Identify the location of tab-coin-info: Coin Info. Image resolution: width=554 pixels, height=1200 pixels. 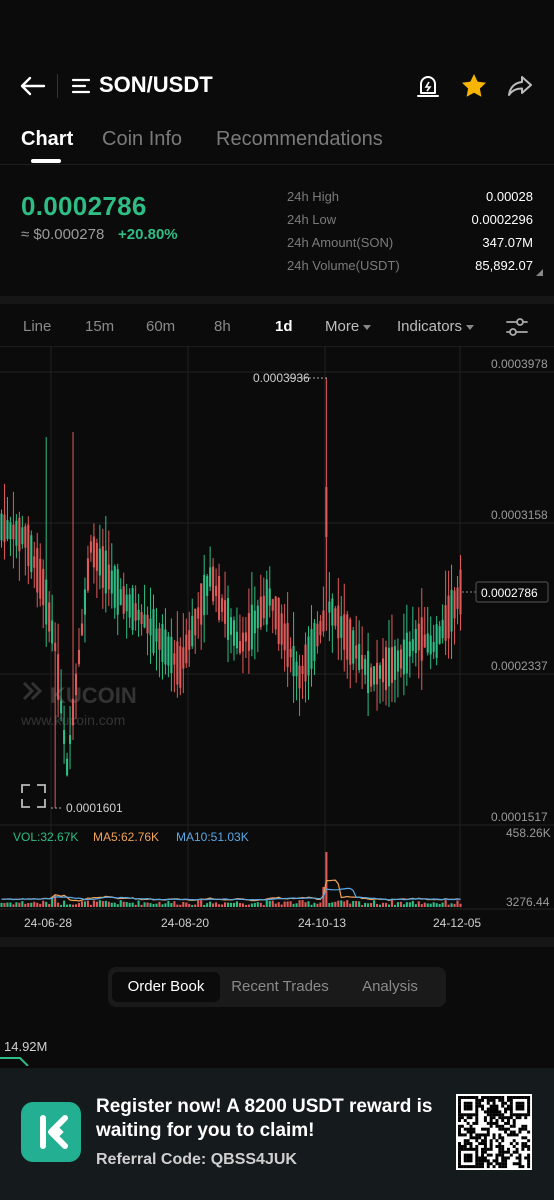
(142, 139).